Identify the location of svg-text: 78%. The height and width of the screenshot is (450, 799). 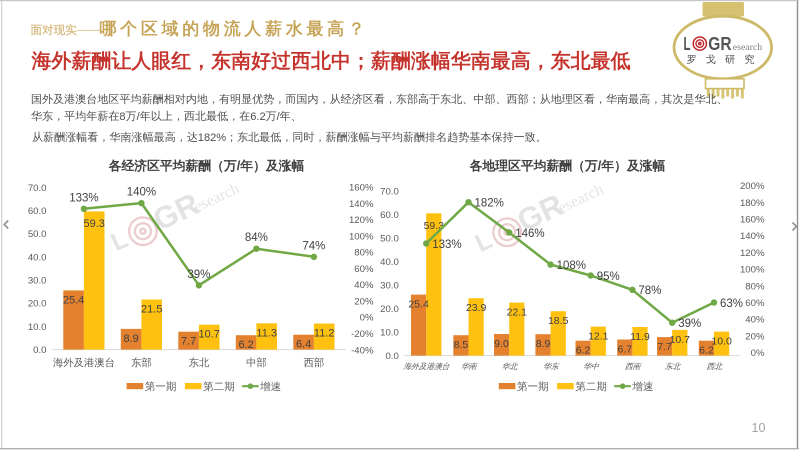
(649, 291).